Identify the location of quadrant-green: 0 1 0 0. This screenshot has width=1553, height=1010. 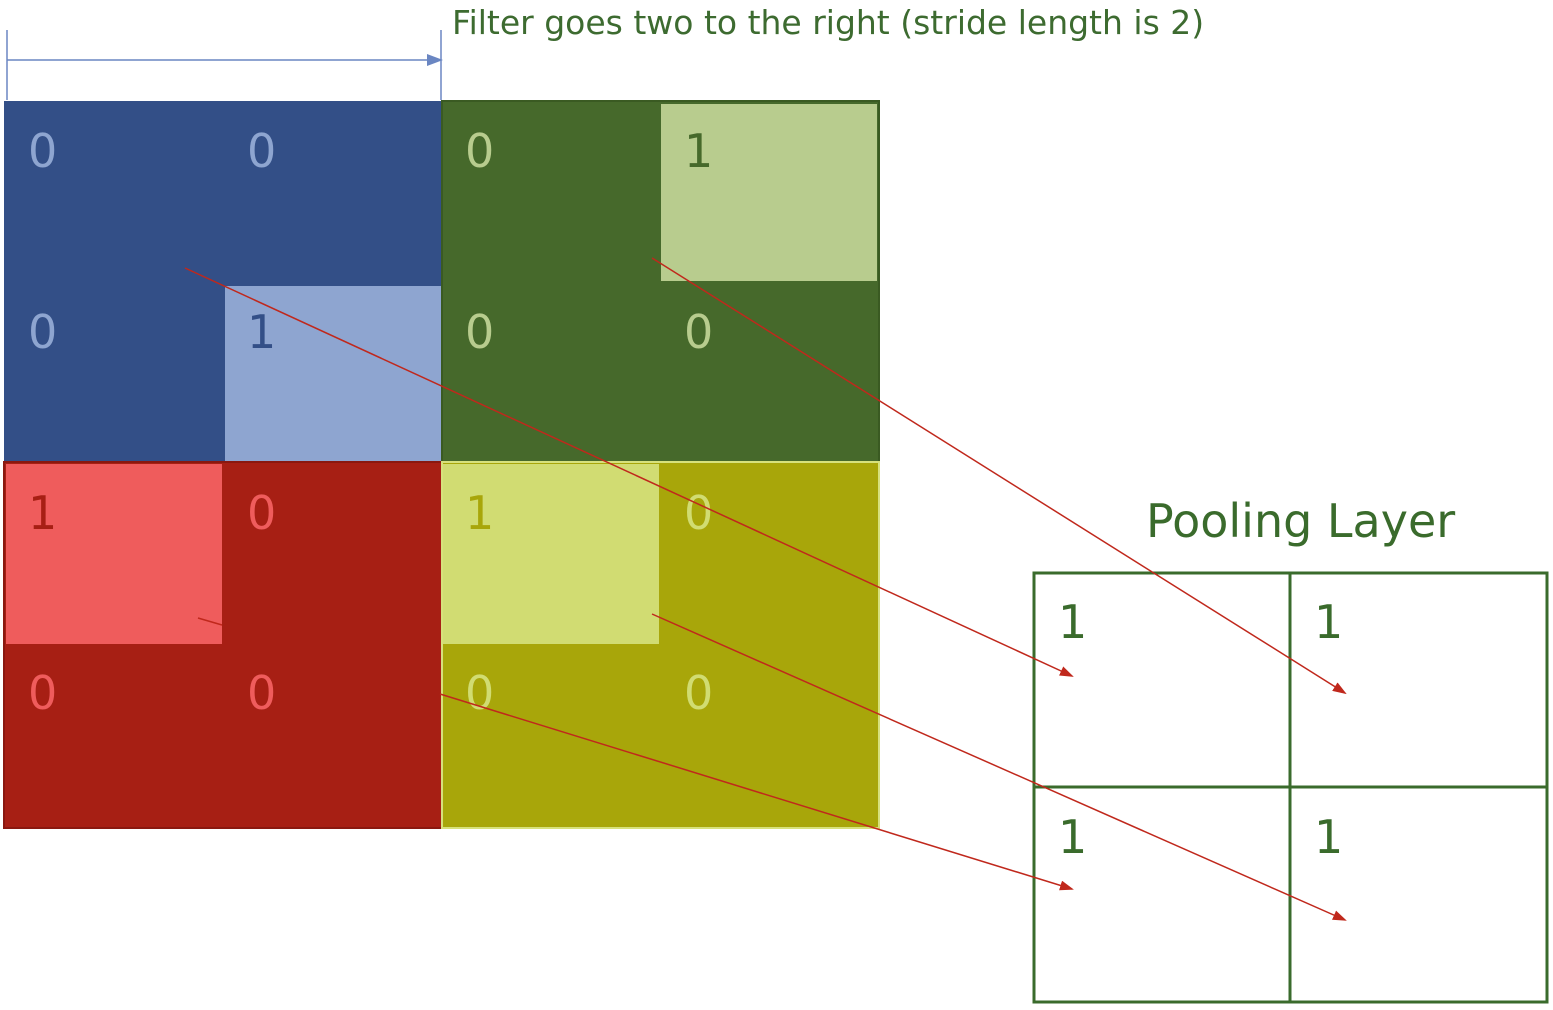
(660, 281).